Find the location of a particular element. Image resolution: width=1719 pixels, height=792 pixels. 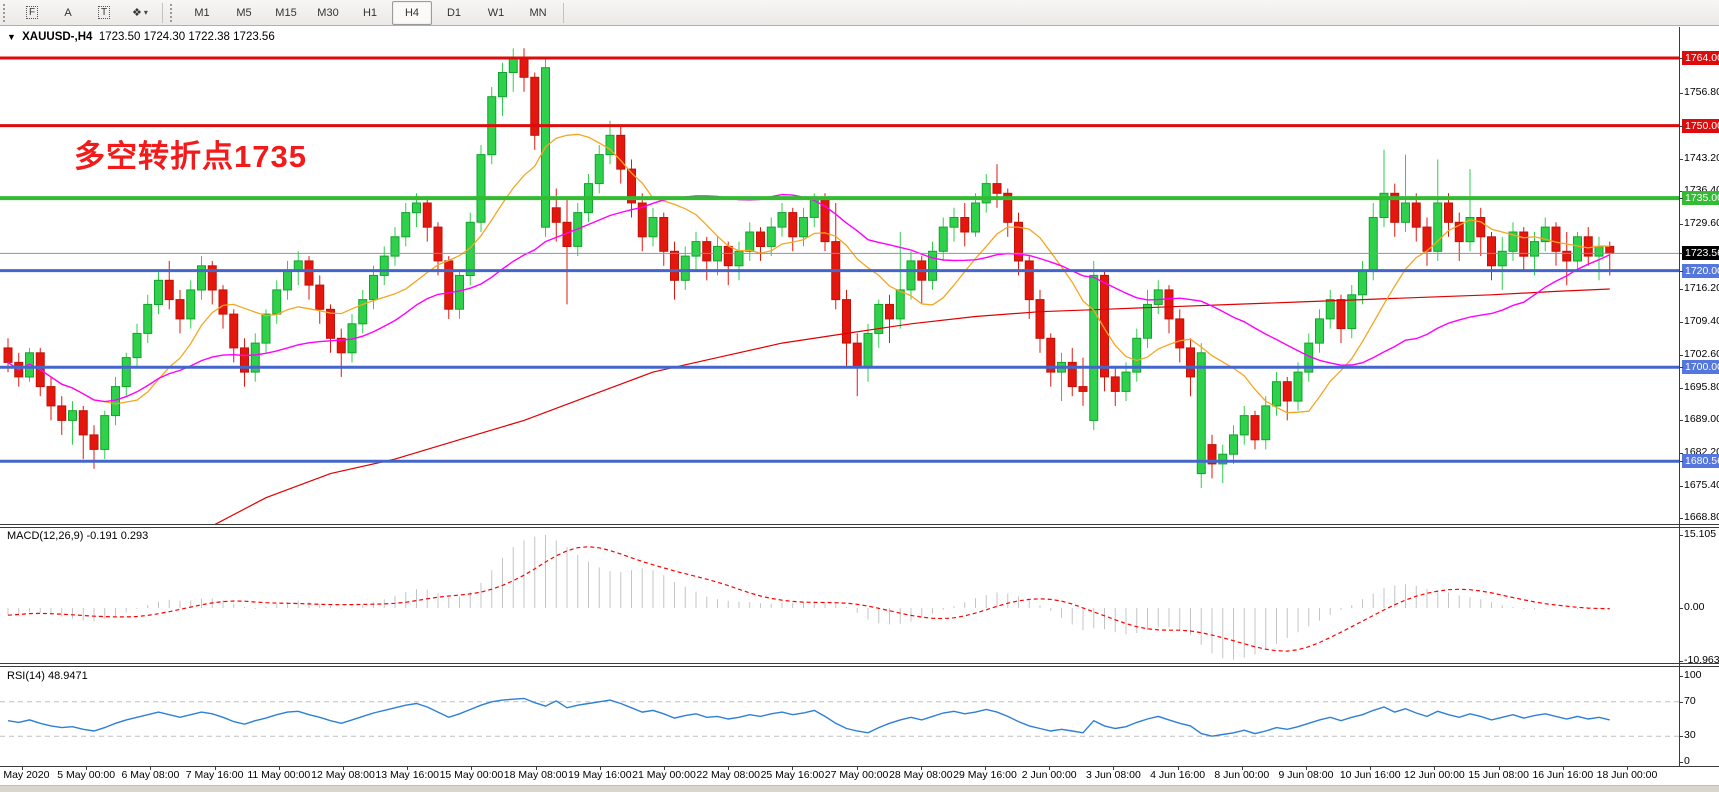

time-axis-label: 12 May 08:00 is located at coordinates (343, 775).